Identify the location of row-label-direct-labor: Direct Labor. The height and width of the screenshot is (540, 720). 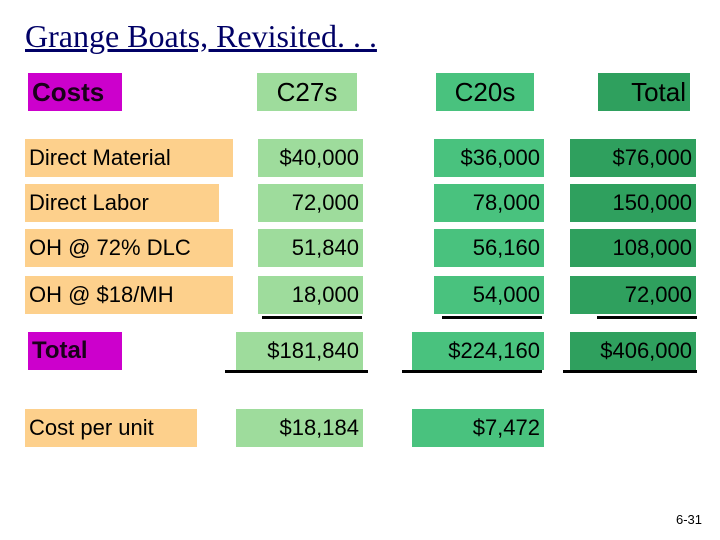
(122, 203).